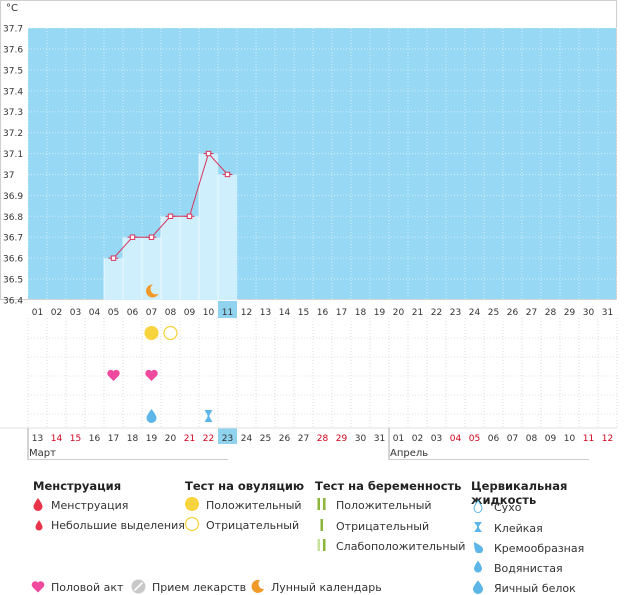 This screenshot has width=626, height=595. I want to click on y-tick-label: 36.8, so click(13, 218).